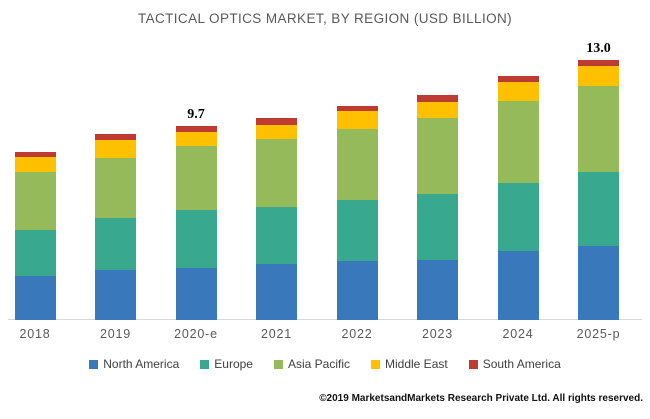 The image size is (650, 419). I want to click on bar-column-2025-p, so click(598, 190).